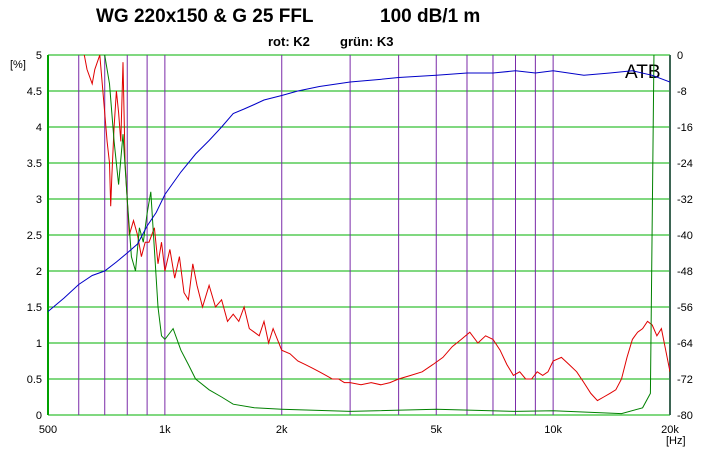 This screenshot has width=701, height=458. I want to click on y-right-tick-label: 0, so click(680, 56).